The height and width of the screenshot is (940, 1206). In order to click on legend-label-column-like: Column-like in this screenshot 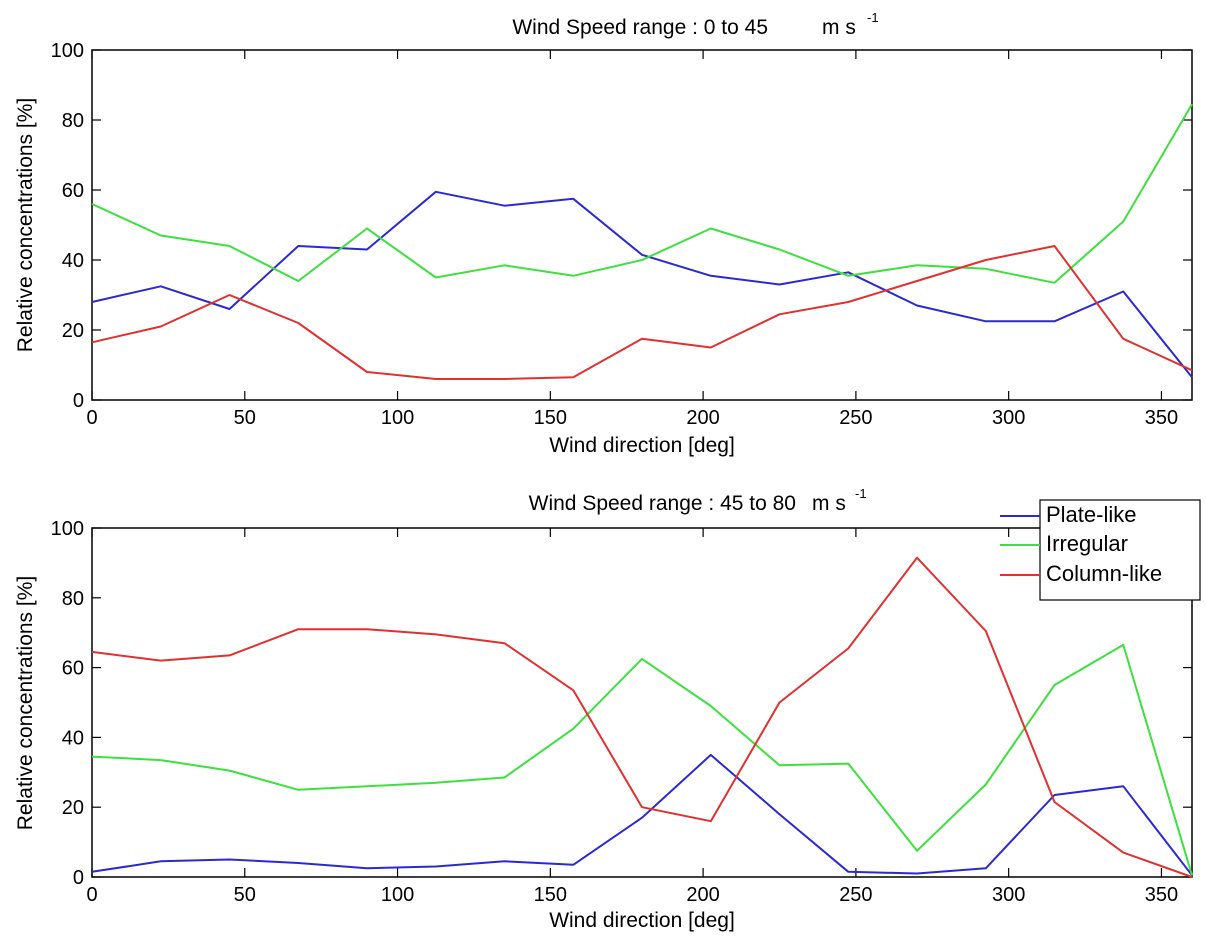, I will do `click(1104, 573)`.